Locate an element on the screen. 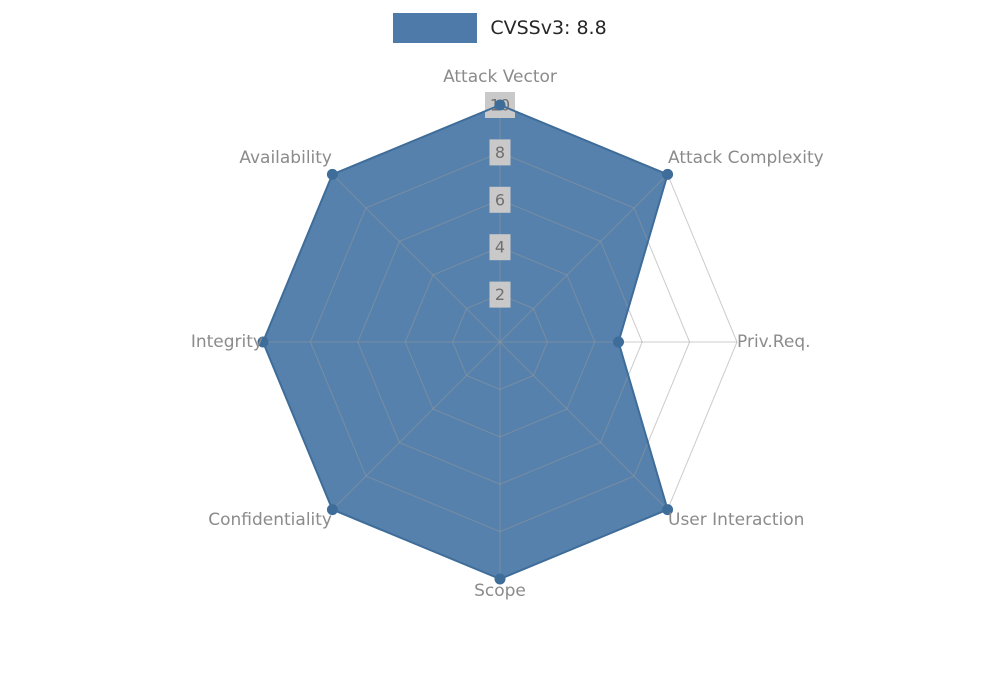 This screenshot has height=700, width=1000. axis-label: Integrity is located at coordinates (227, 342).